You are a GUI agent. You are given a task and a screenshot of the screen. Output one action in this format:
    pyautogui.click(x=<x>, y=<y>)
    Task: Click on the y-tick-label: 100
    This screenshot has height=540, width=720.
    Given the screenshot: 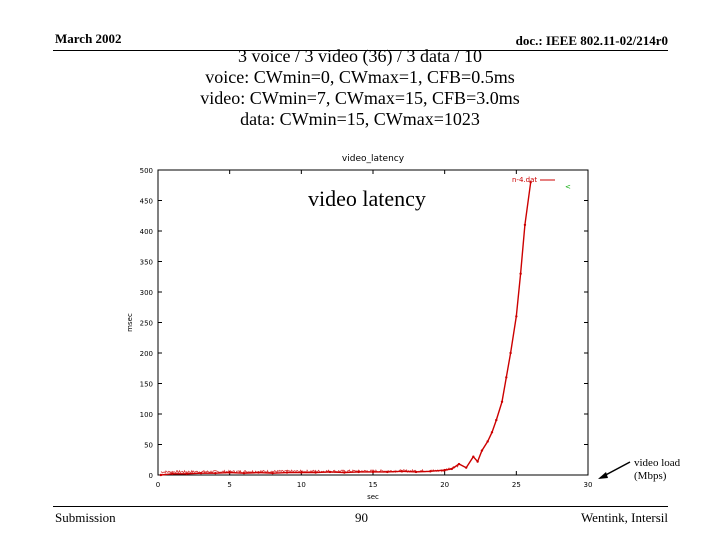 What is the action you would take?
    pyautogui.click(x=146, y=415)
    